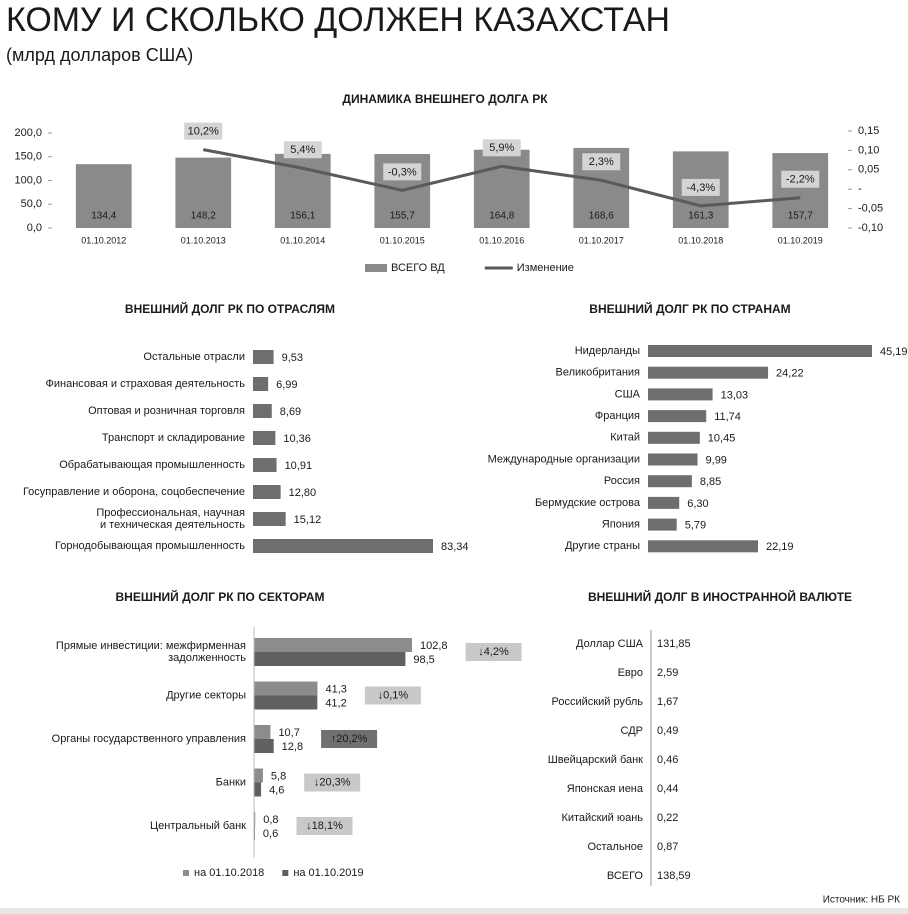  What do you see at coordinates (328, 873) in the screenshot?
I see `legend-label: на 01.10.2019` at bounding box center [328, 873].